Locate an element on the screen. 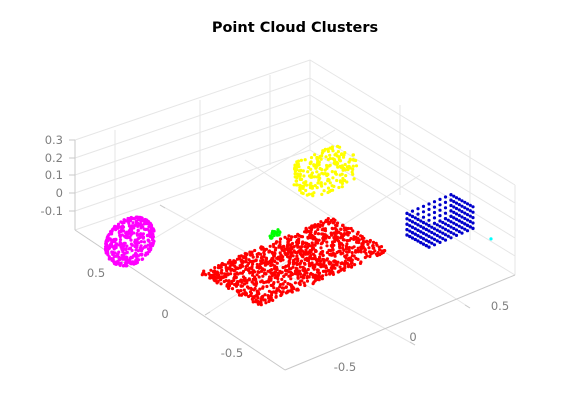 This screenshot has height=420, width=570. z-tick-label: 0.1 is located at coordinates (54, 175).